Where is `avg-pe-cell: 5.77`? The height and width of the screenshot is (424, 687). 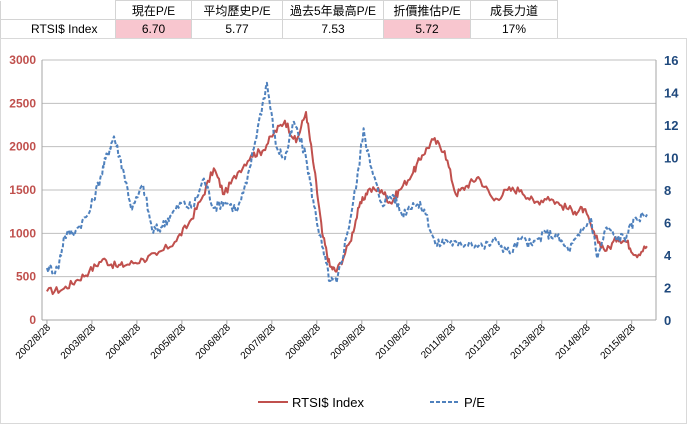
avg-pe-cell: 5.77 is located at coordinates (237, 29).